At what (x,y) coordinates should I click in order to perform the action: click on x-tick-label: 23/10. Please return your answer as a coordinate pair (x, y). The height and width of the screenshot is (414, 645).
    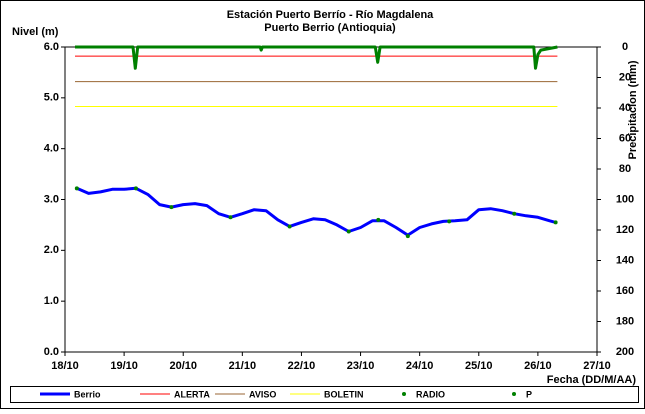
    Looking at the image, I should click on (361, 366).